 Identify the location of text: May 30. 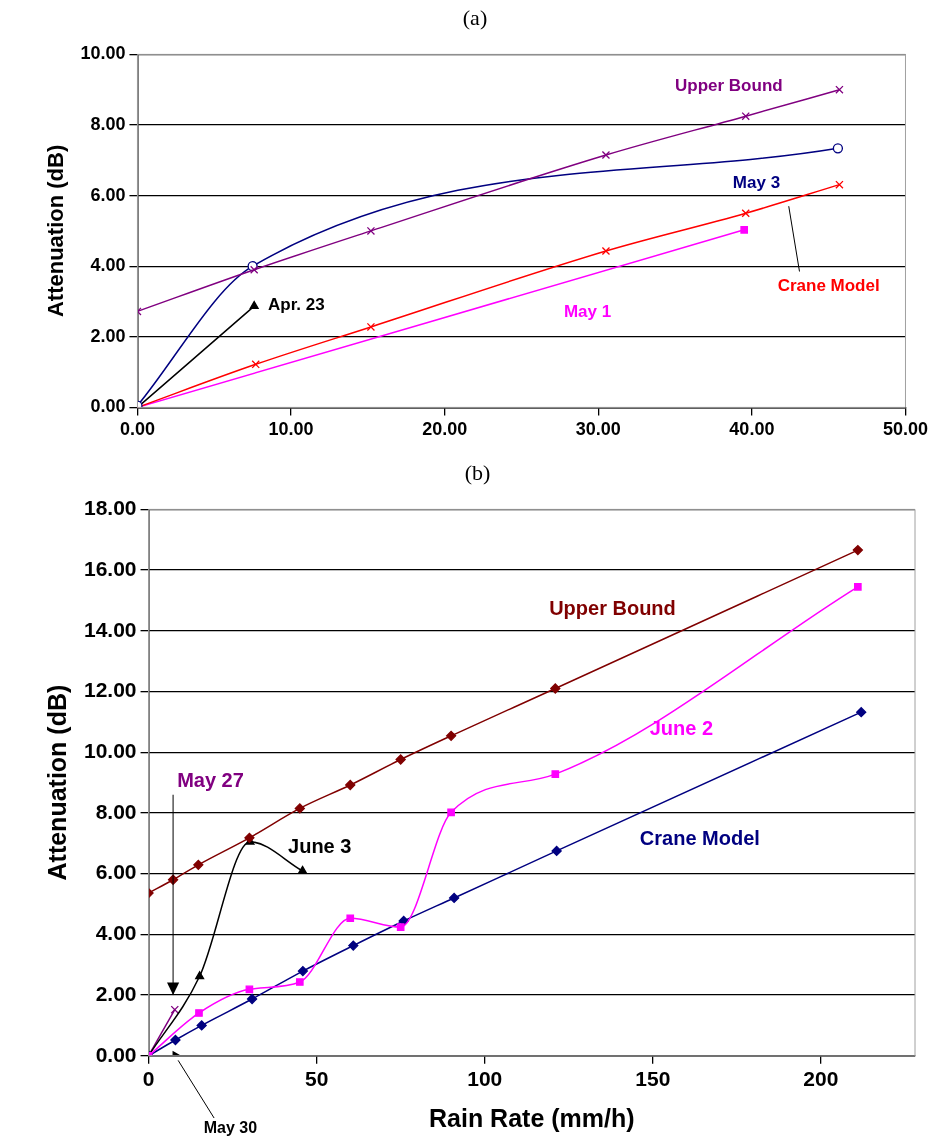
(230, 1128).